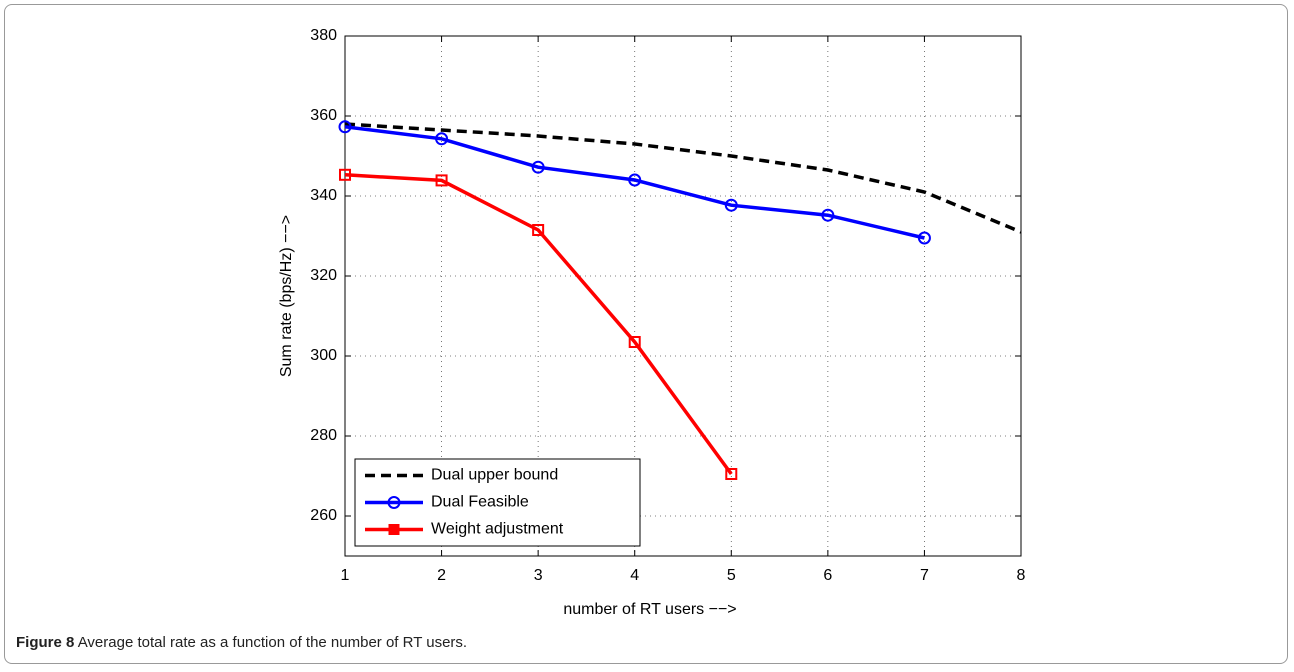 The width and height of the screenshot is (1294, 672). I want to click on x-tick-label: 8, so click(1021, 575).